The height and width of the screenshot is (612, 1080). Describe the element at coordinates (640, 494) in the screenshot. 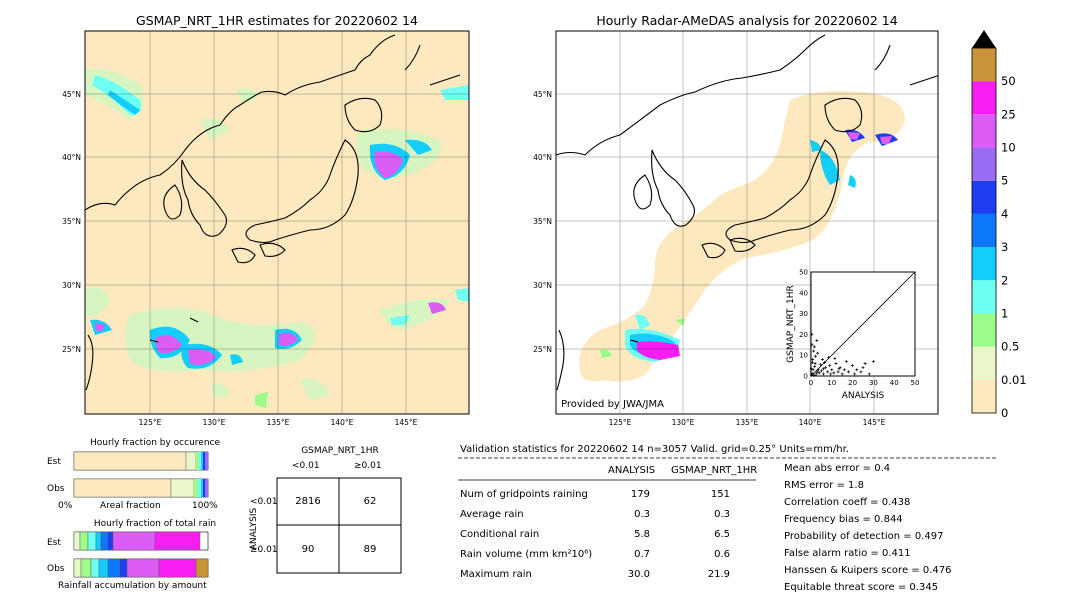

I see `stat-row-analysis: 179` at that location.